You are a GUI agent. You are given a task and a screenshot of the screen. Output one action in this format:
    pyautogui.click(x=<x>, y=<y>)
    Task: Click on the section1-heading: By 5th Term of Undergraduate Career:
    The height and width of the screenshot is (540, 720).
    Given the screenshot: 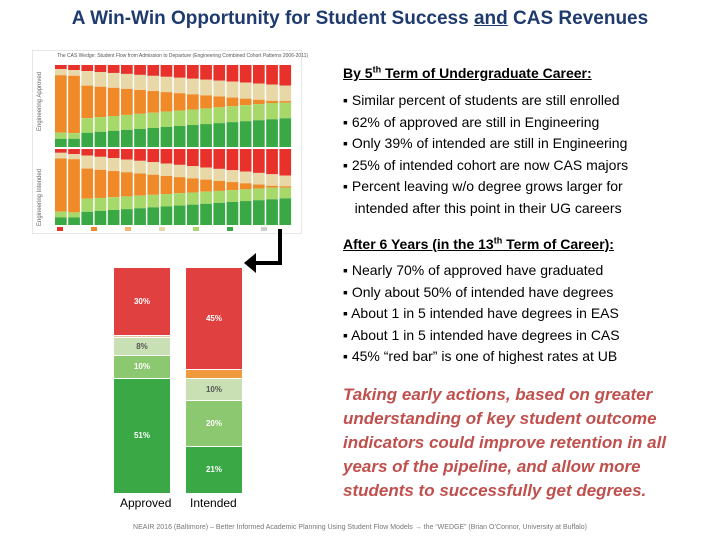 What is the action you would take?
    pyautogui.click(x=467, y=72)
    